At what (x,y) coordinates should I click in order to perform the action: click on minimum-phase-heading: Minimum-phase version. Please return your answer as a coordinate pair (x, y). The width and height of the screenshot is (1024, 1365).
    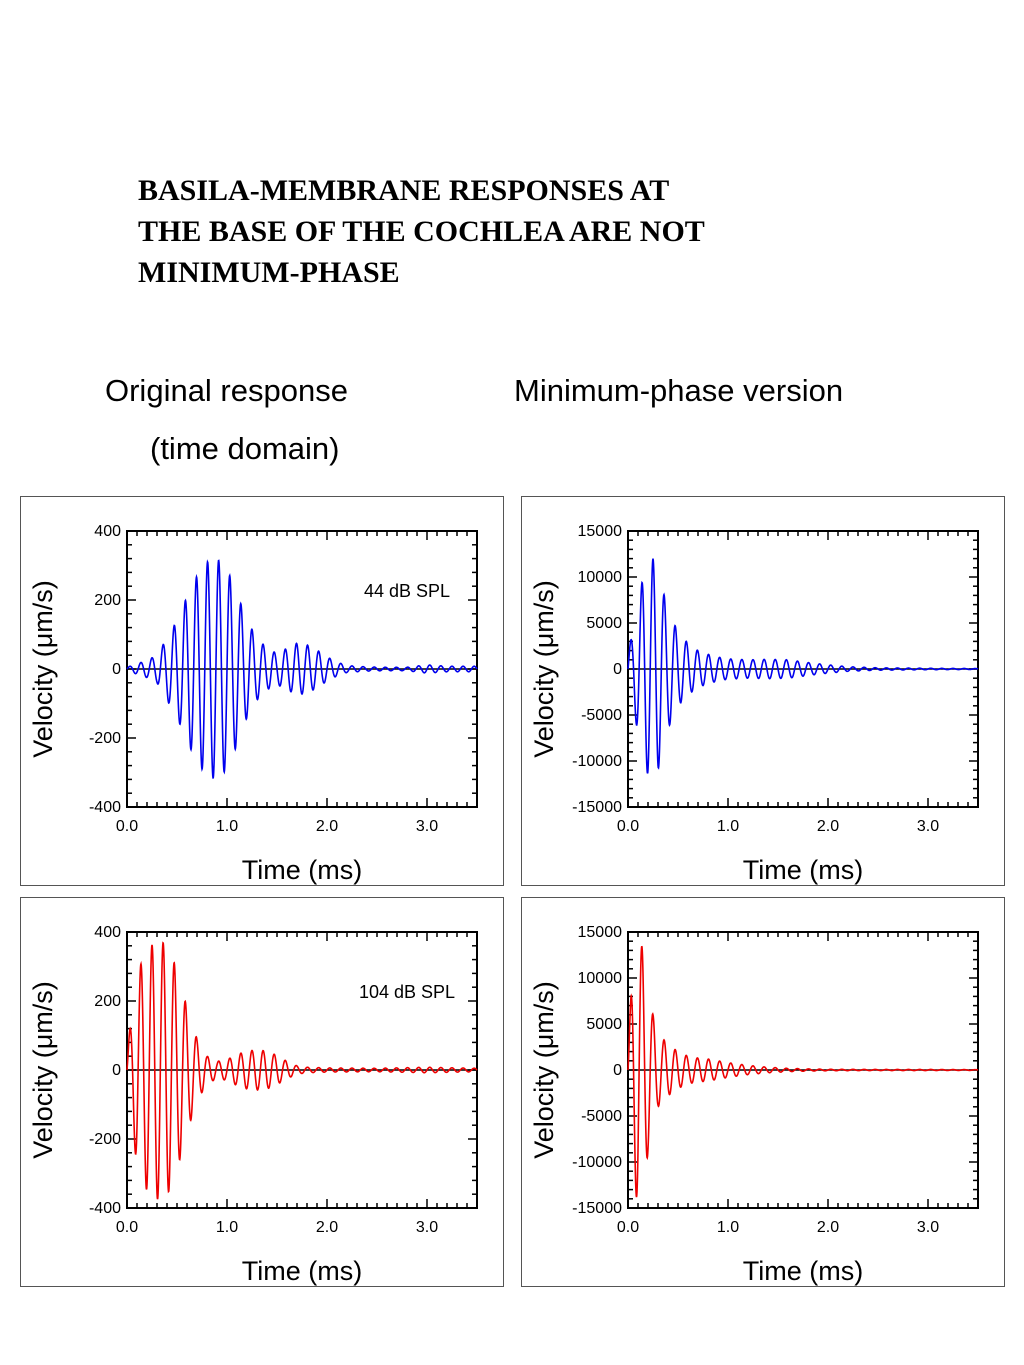
    Looking at the image, I should click on (679, 390).